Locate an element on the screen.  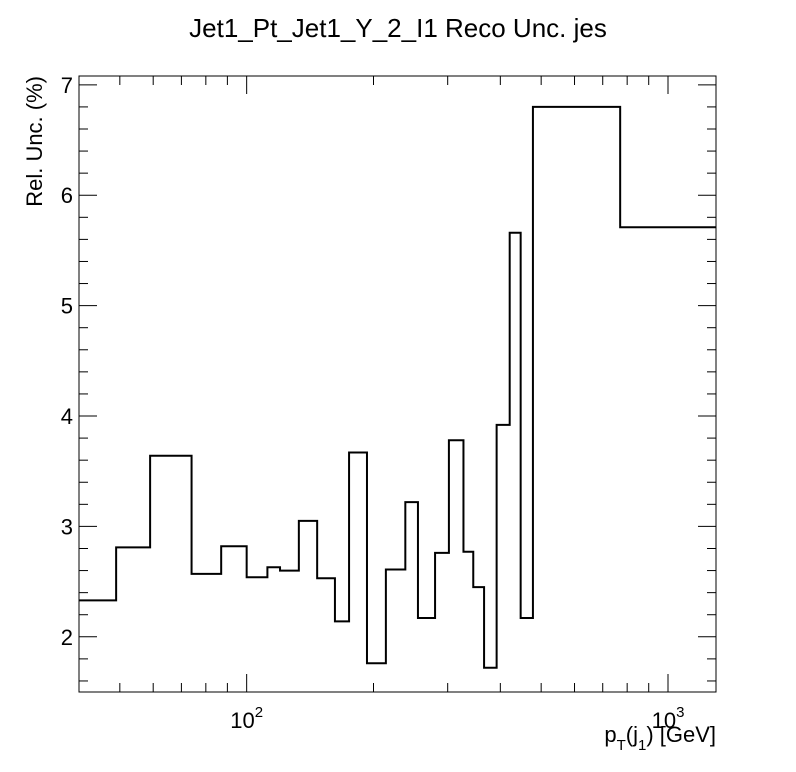
x-axis-label-subscript-t: T is located at coordinates (621, 745).